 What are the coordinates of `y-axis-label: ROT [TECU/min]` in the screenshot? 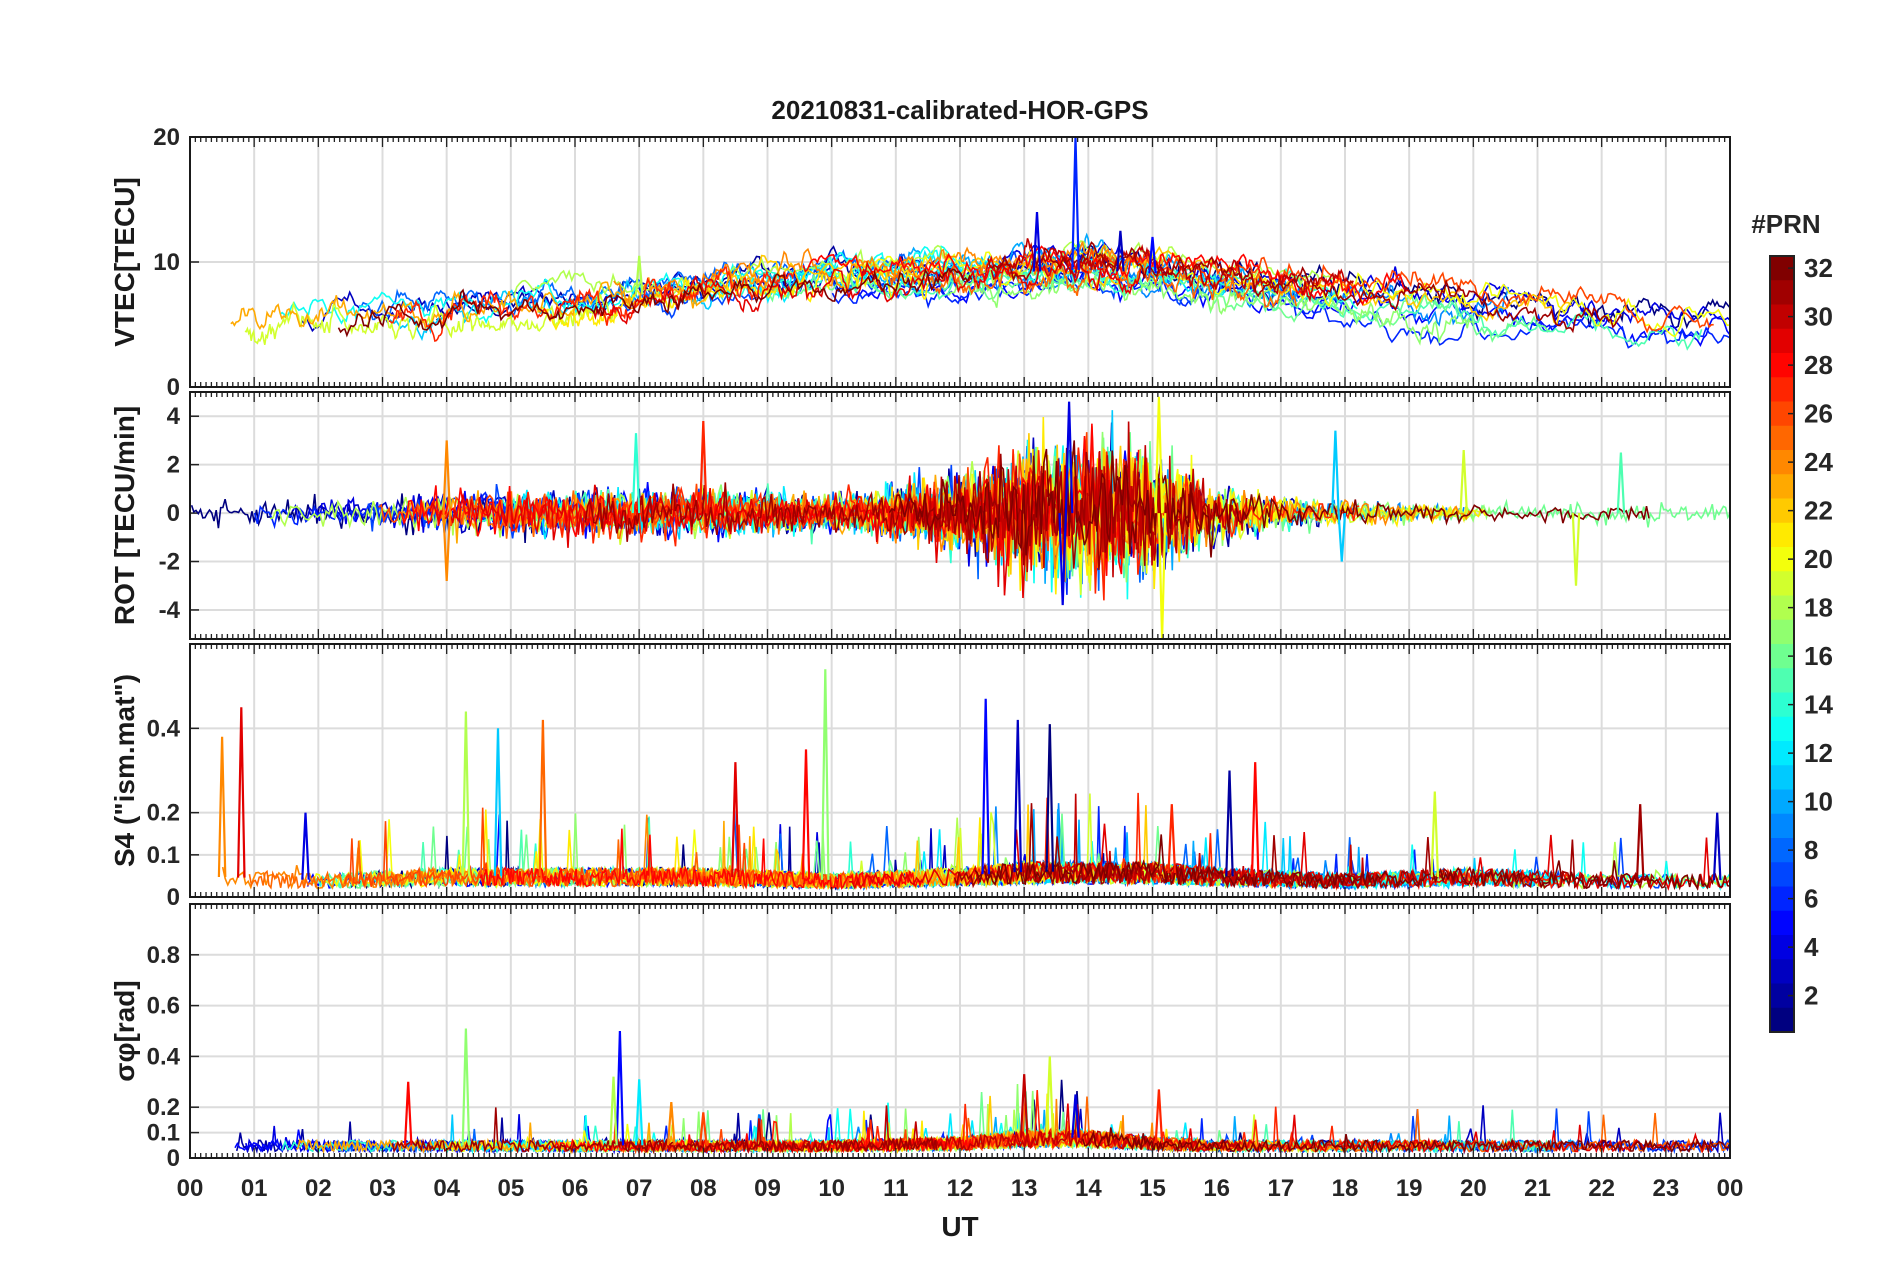 It's located at (124, 515).